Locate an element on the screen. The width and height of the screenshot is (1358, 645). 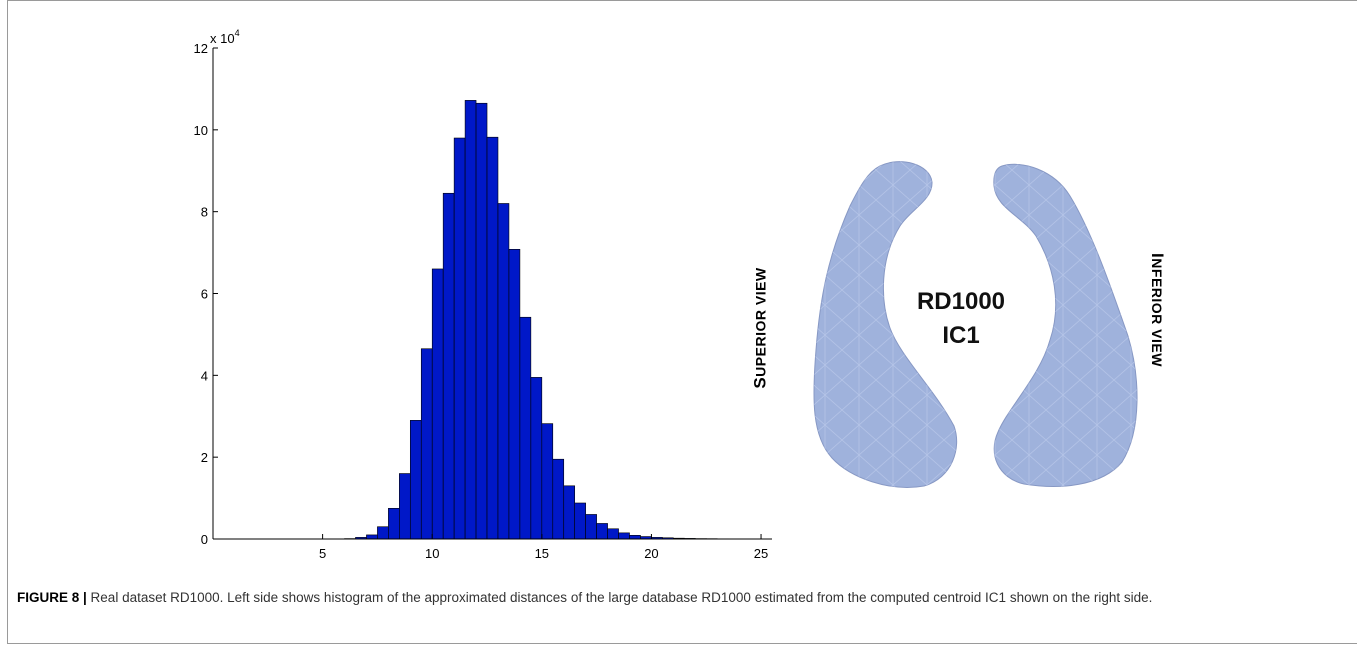
y-tick-label-0: 0 is located at coordinates (204, 539).